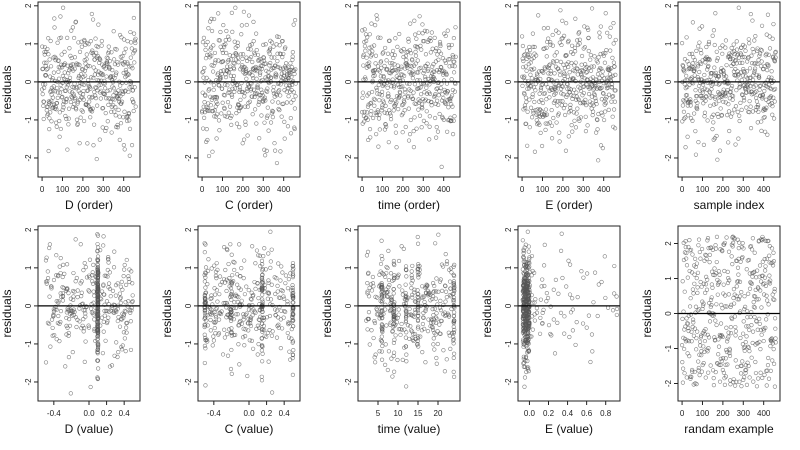 This screenshot has height=450, width=800. Describe the element at coordinates (249, 205) in the screenshot. I see `x-axis-label: C (order)` at that location.